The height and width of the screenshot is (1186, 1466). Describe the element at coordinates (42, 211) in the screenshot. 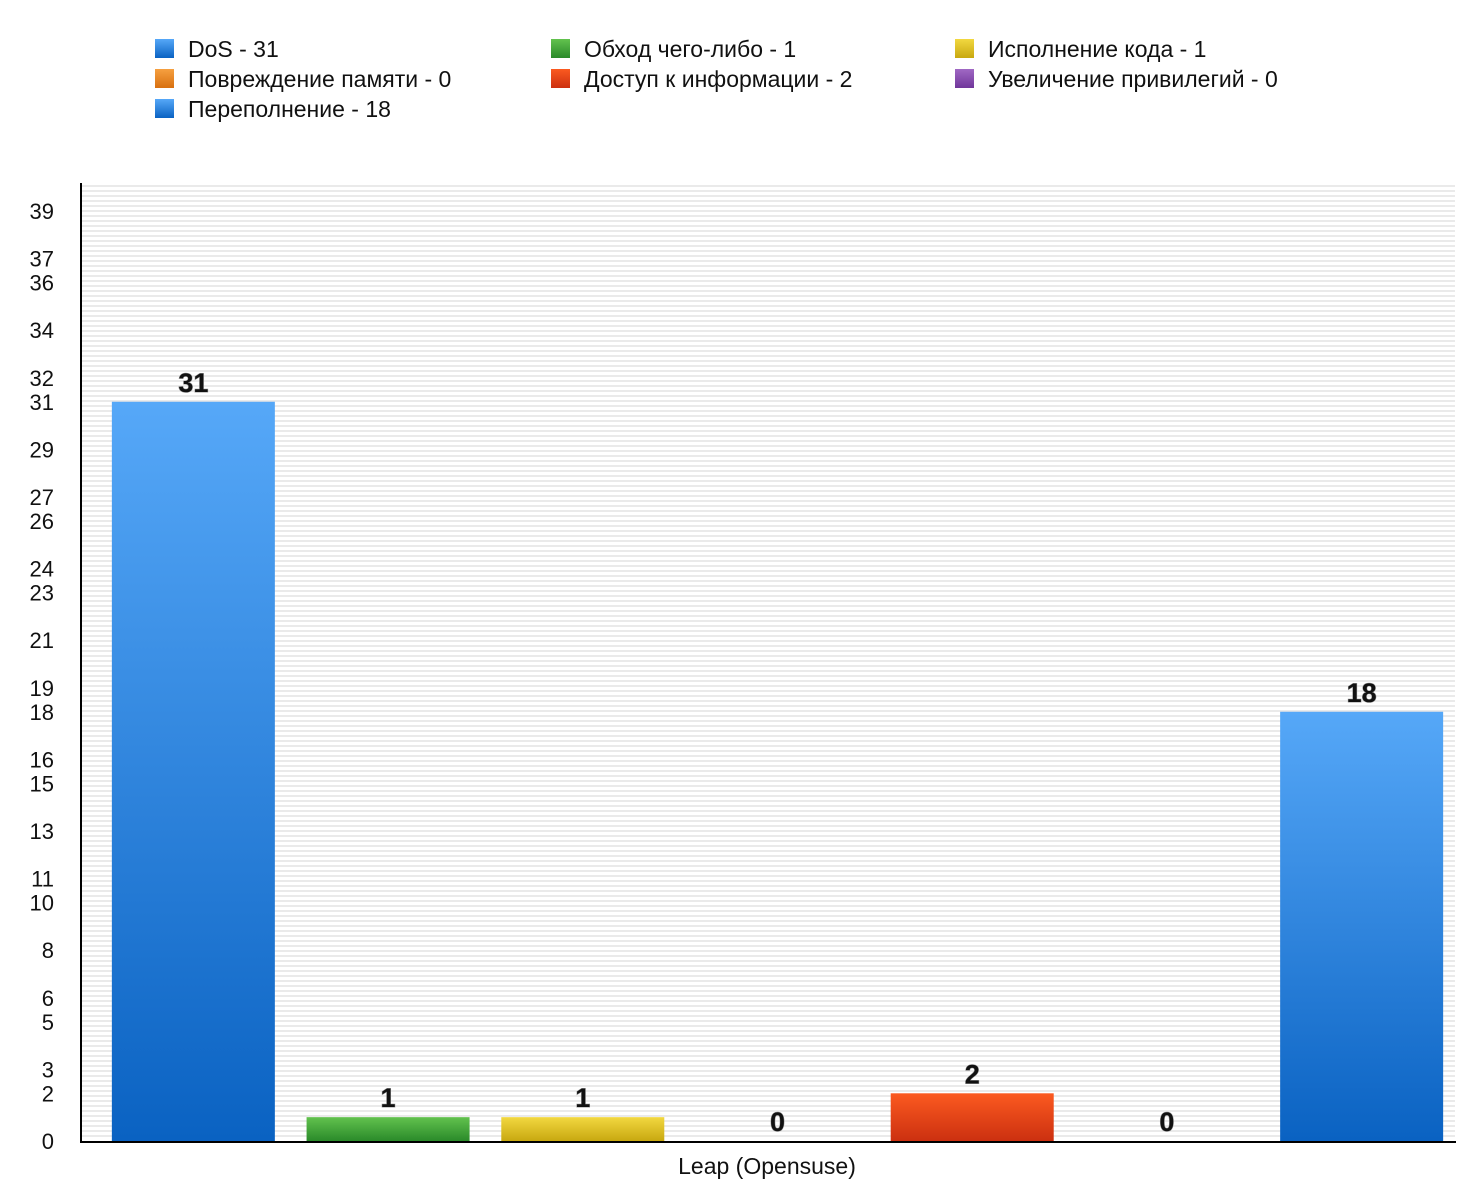

I see `y-tick-label: 39` at that location.